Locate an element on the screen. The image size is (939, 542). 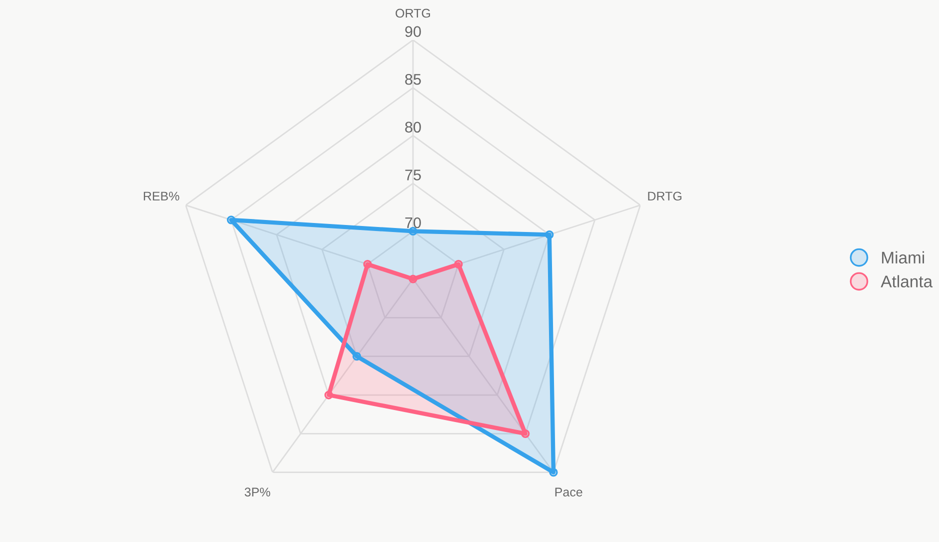
legend-label: Atlanta is located at coordinates (906, 281).